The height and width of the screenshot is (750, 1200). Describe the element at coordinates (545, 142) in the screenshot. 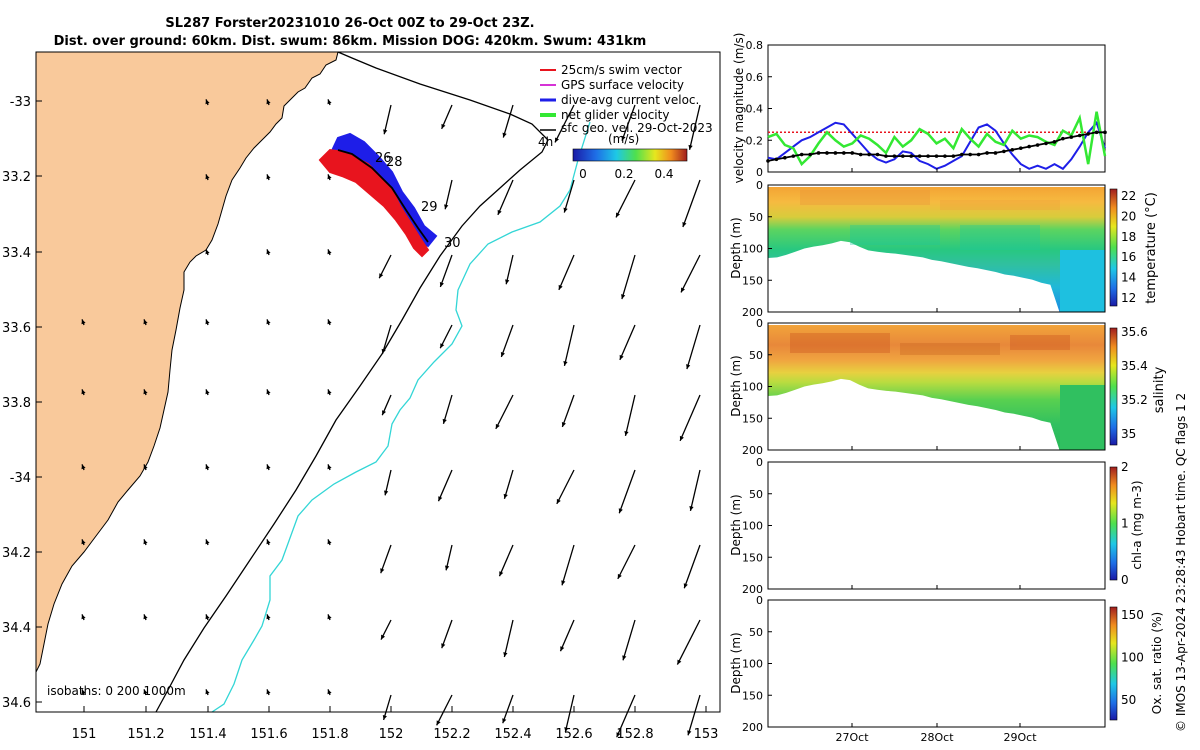

I see `legend-extra-4h: 4h` at that location.